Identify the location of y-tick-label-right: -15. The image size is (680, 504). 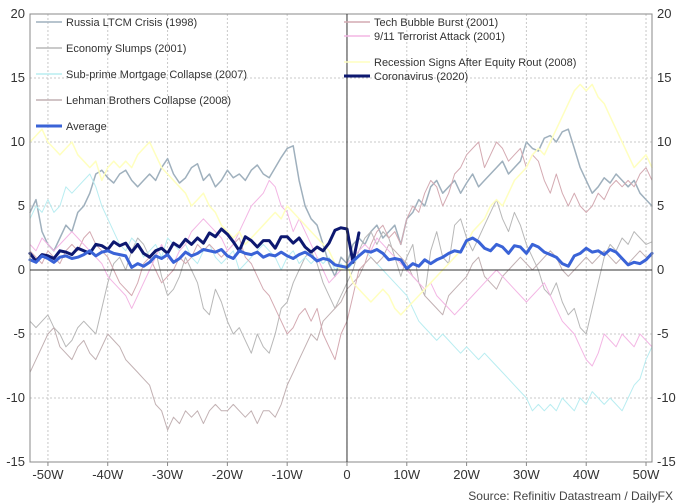
(666, 461).